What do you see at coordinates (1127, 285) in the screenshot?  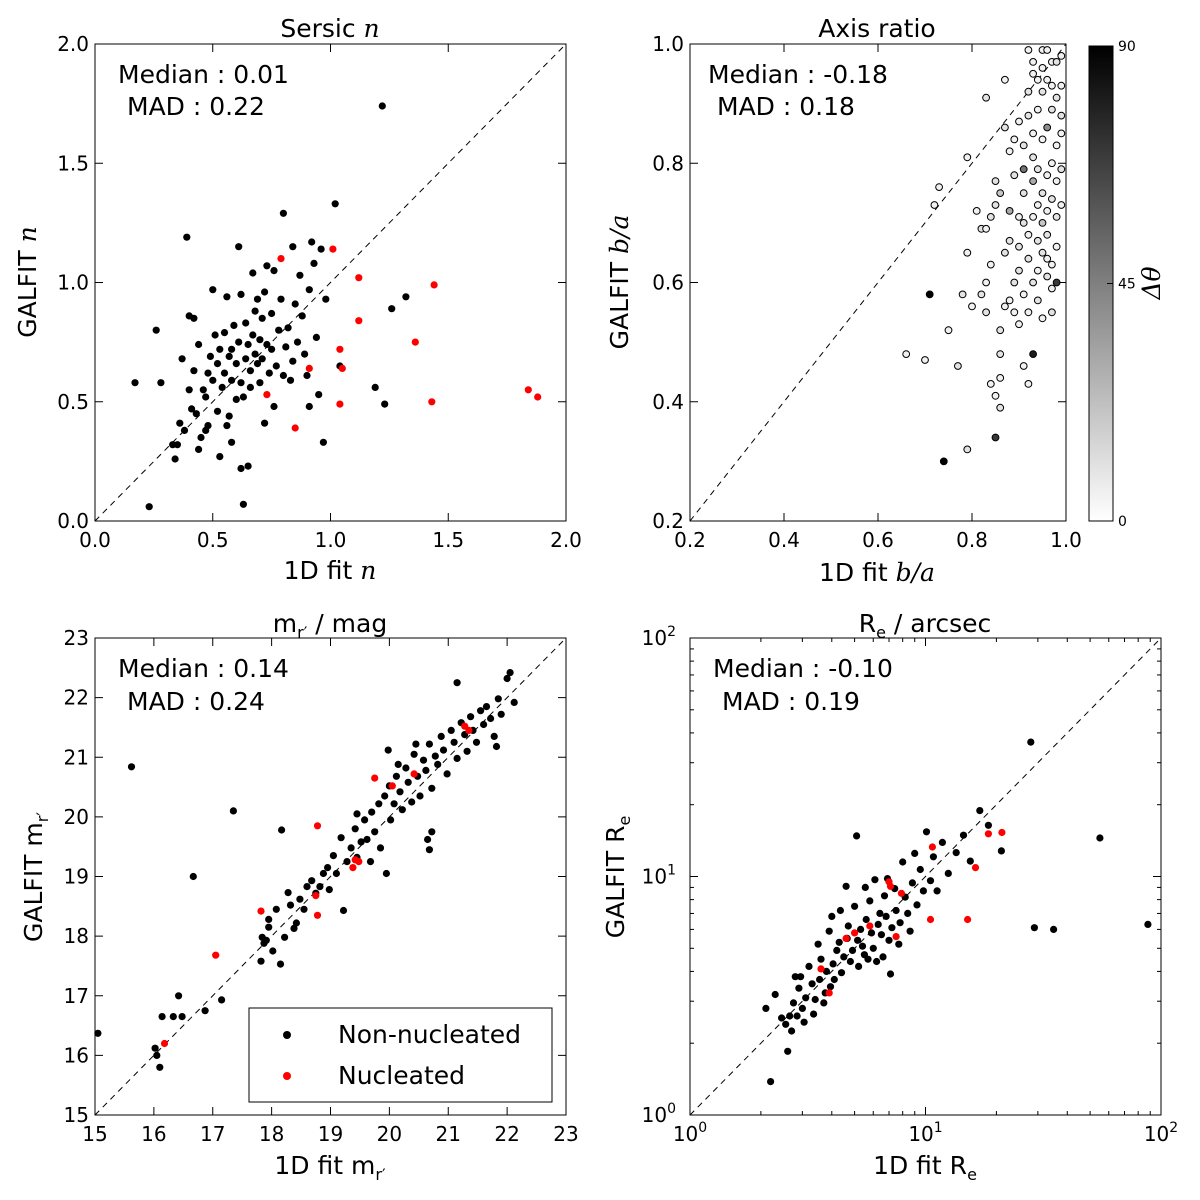 I see `colorbar-tick-label: 45` at bounding box center [1127, 285].